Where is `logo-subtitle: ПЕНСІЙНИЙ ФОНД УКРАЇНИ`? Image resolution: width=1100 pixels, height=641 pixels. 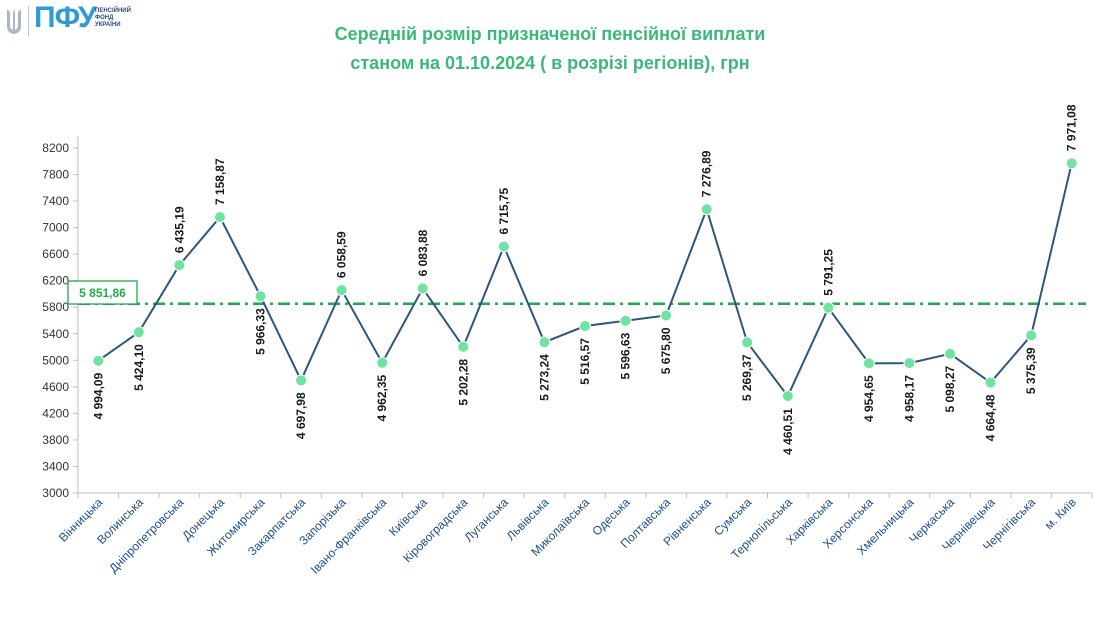 logo-subtitle: ПЕНСІЙНИЙ ФОНД УКРАЇНИ is located at coordinates (120, 18).